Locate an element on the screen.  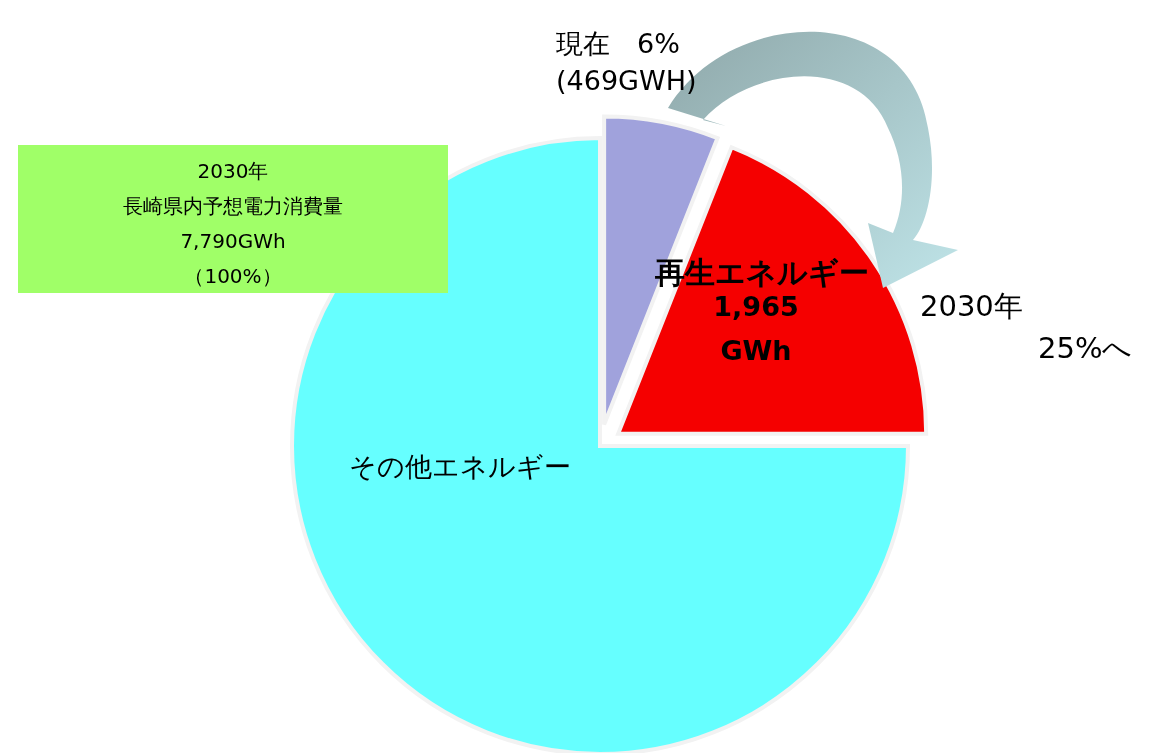
slice-label: その他エネルギー is located at coordinates (460, 466).